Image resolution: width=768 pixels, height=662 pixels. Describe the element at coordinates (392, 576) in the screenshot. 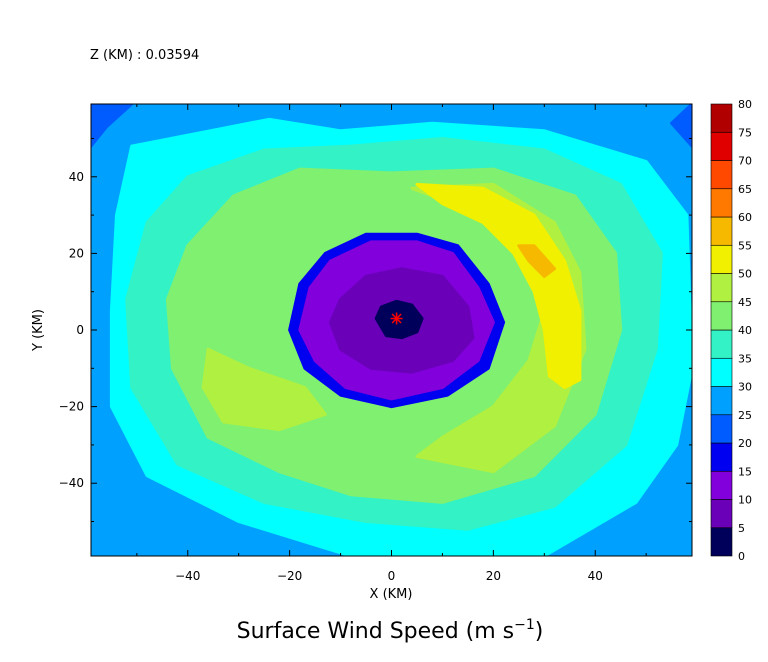

I see `x-tick-label: 0` at that location.